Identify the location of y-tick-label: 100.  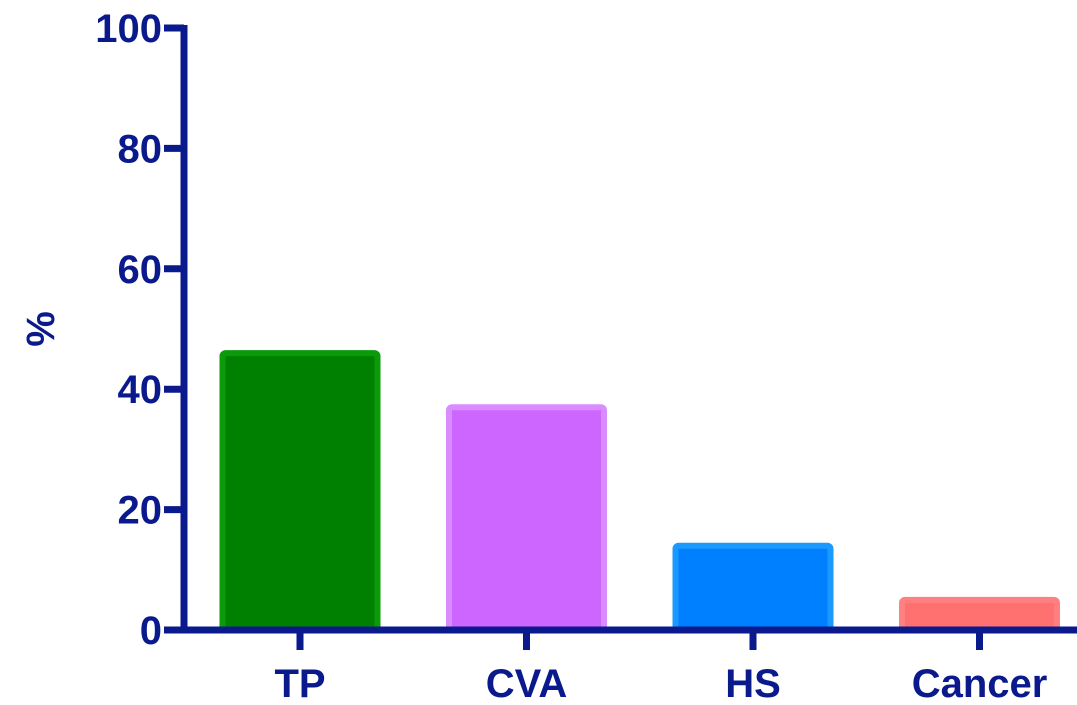
(128, 29).